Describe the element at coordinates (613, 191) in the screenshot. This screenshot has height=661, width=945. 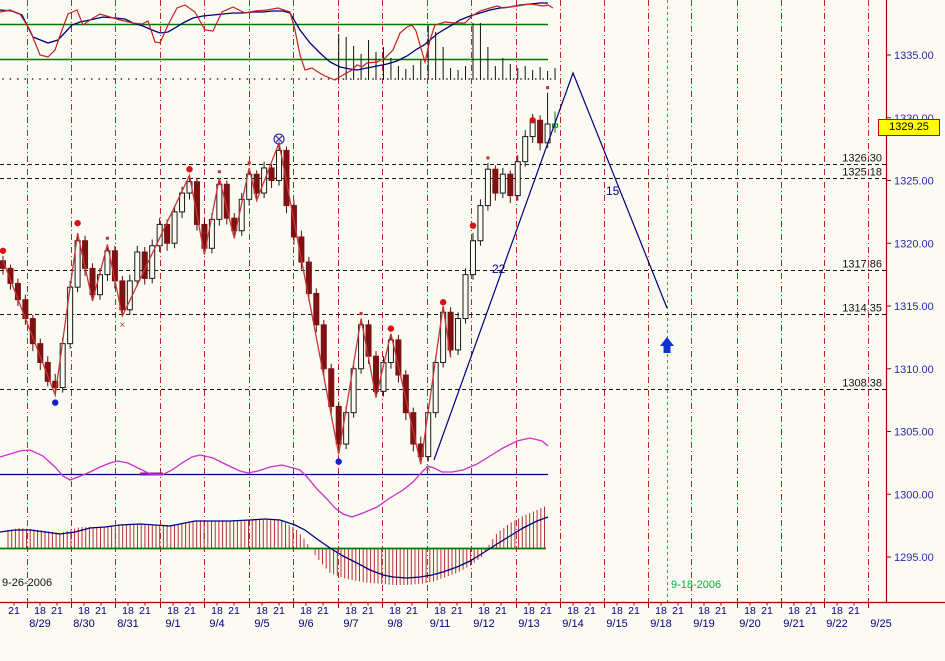
I see `wave-count-label-down: 15` at that location.